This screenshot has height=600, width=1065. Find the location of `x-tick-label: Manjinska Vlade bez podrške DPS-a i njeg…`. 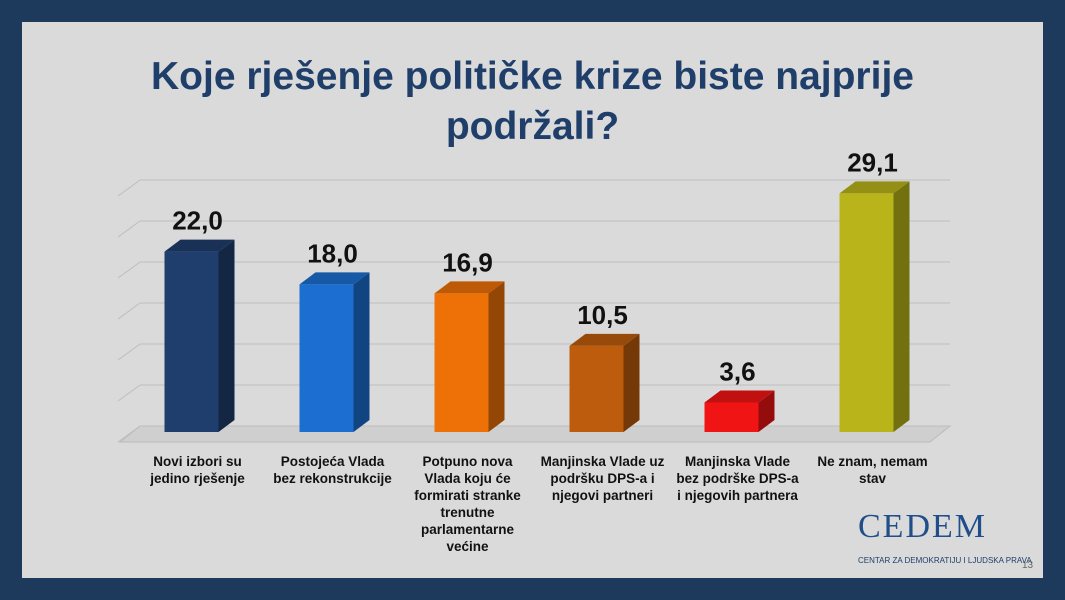

x-tick-label: Manjinska Vlade bez podrške DPS-a i njeg… is located at coordinates (737, 478).